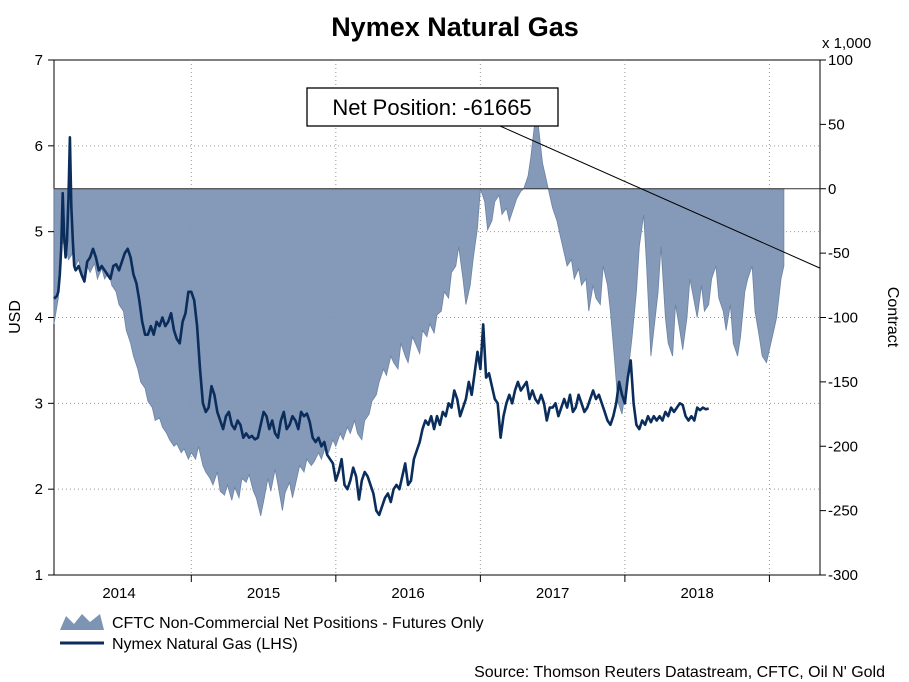  What do you see at coordinates (832, 189) in the screenshot?
I see `y-axis-right-tick-label: 0` at bounding box center [832, 189].